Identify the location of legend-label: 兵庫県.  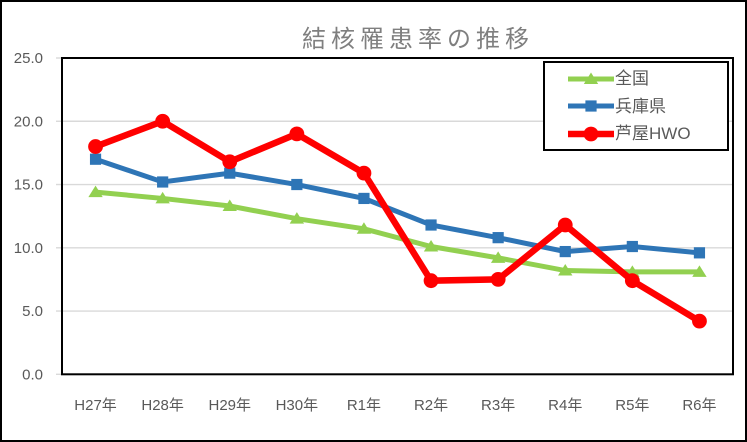
(640, 106).